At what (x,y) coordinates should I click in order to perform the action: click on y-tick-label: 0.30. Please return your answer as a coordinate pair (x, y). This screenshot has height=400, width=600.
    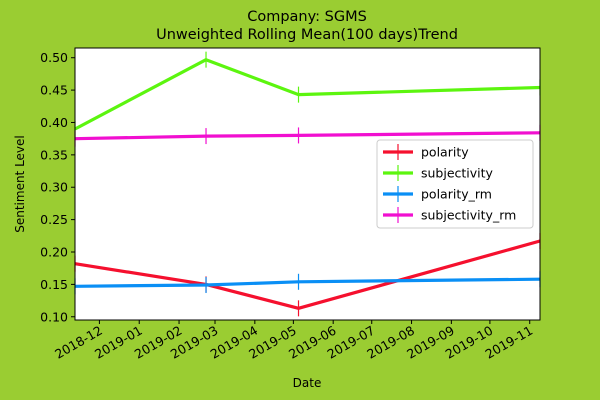
    Looking at the image, I should click on (54, 187).